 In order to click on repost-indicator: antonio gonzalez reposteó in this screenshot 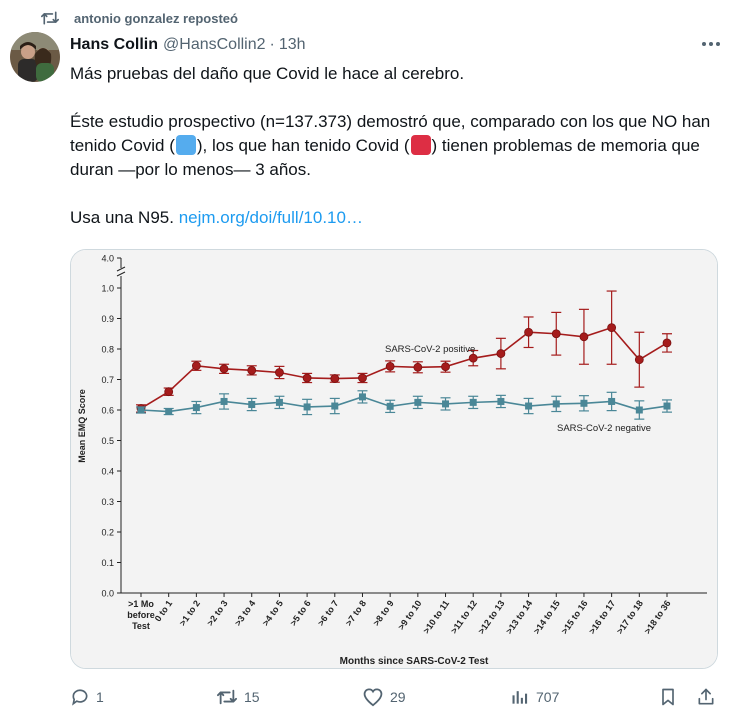, I will do `click(139, 18)`.